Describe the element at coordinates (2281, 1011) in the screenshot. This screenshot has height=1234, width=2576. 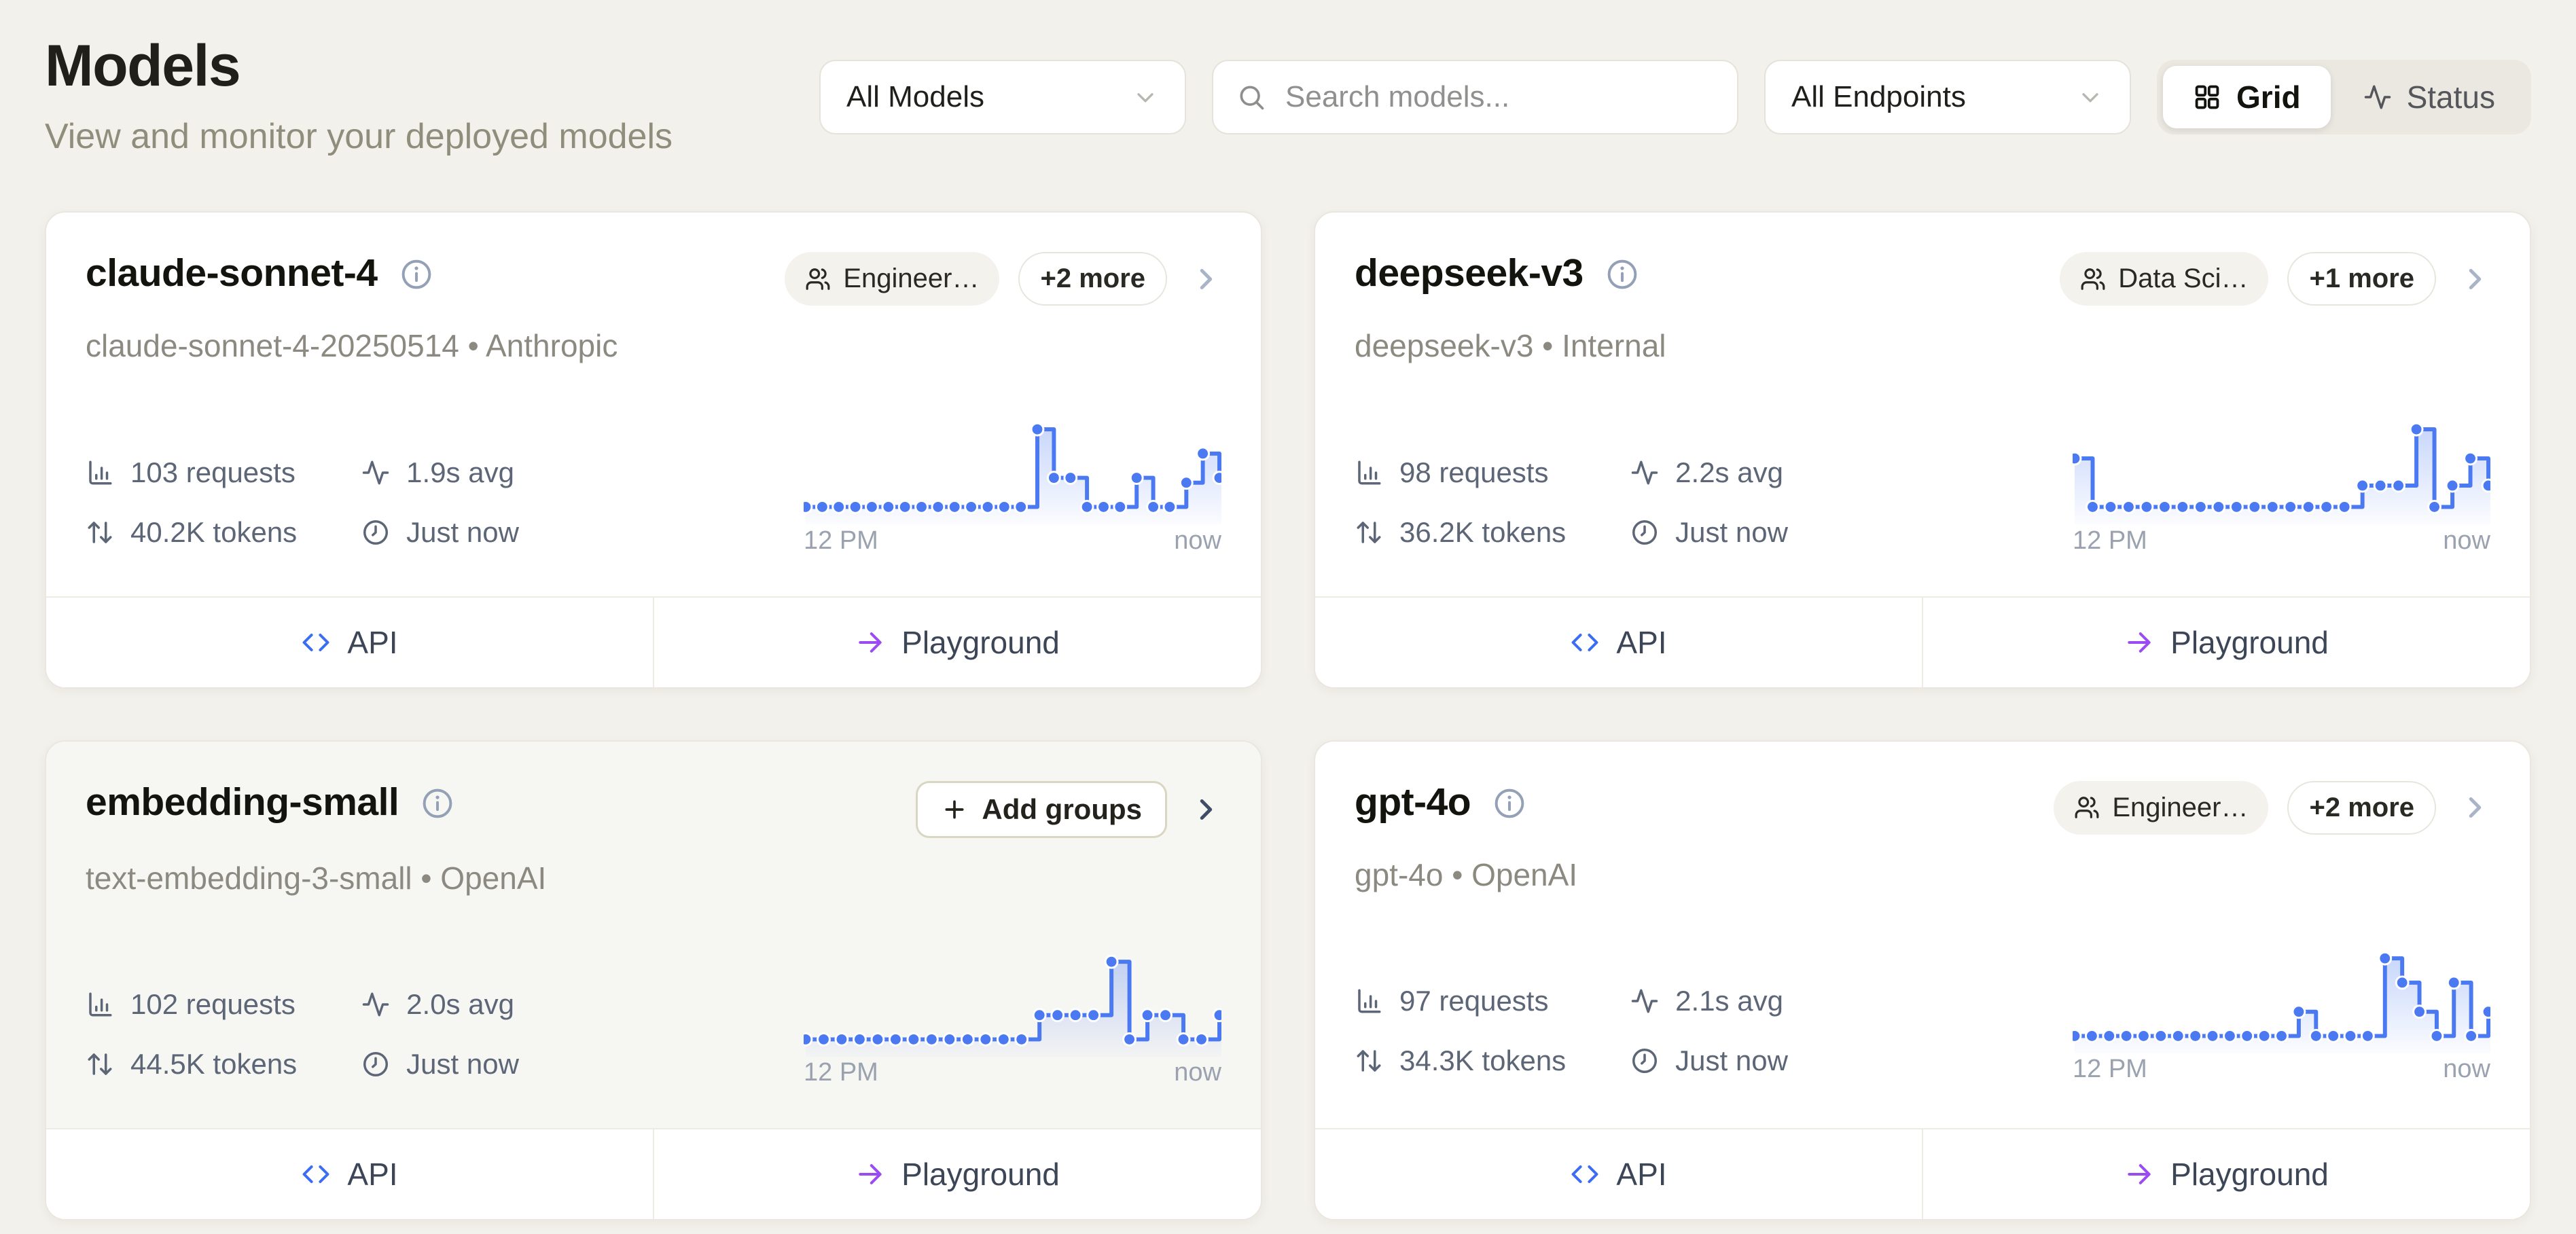
I see `usage-sparkline: 12 PM now` at that location.